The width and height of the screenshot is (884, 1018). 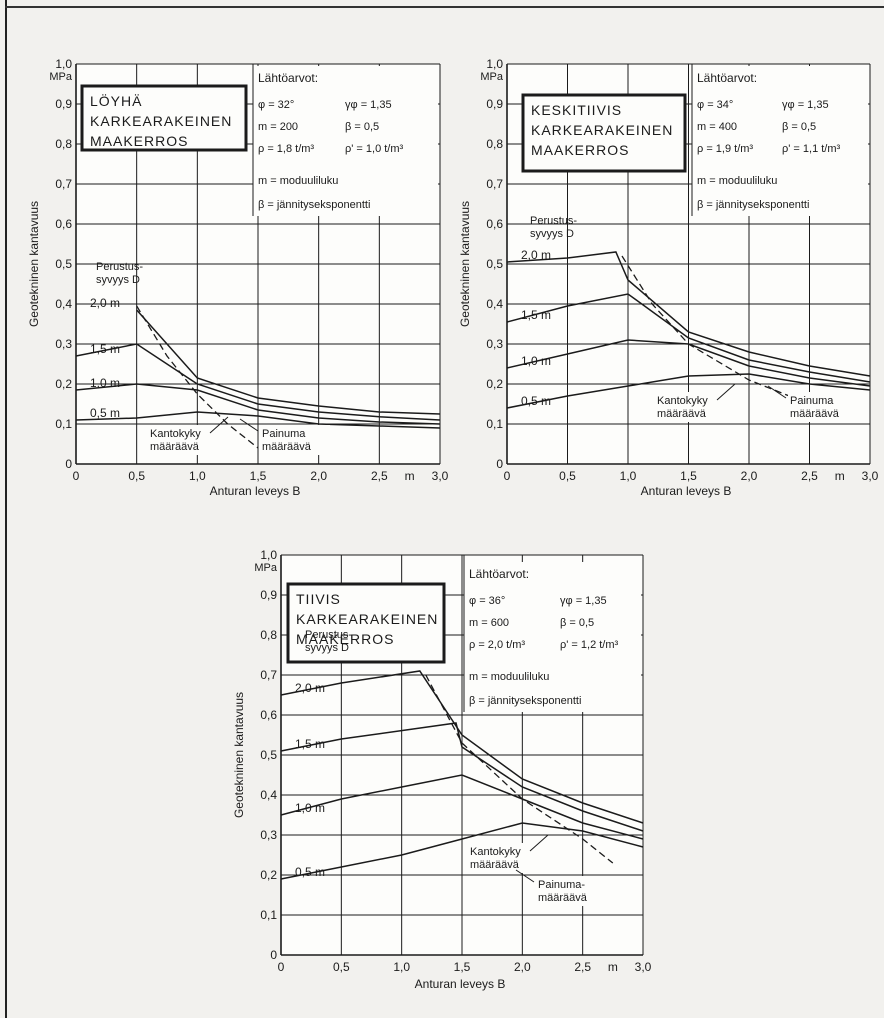 I want to click on param-left: φ = 32°, so click(x=276, y=105).